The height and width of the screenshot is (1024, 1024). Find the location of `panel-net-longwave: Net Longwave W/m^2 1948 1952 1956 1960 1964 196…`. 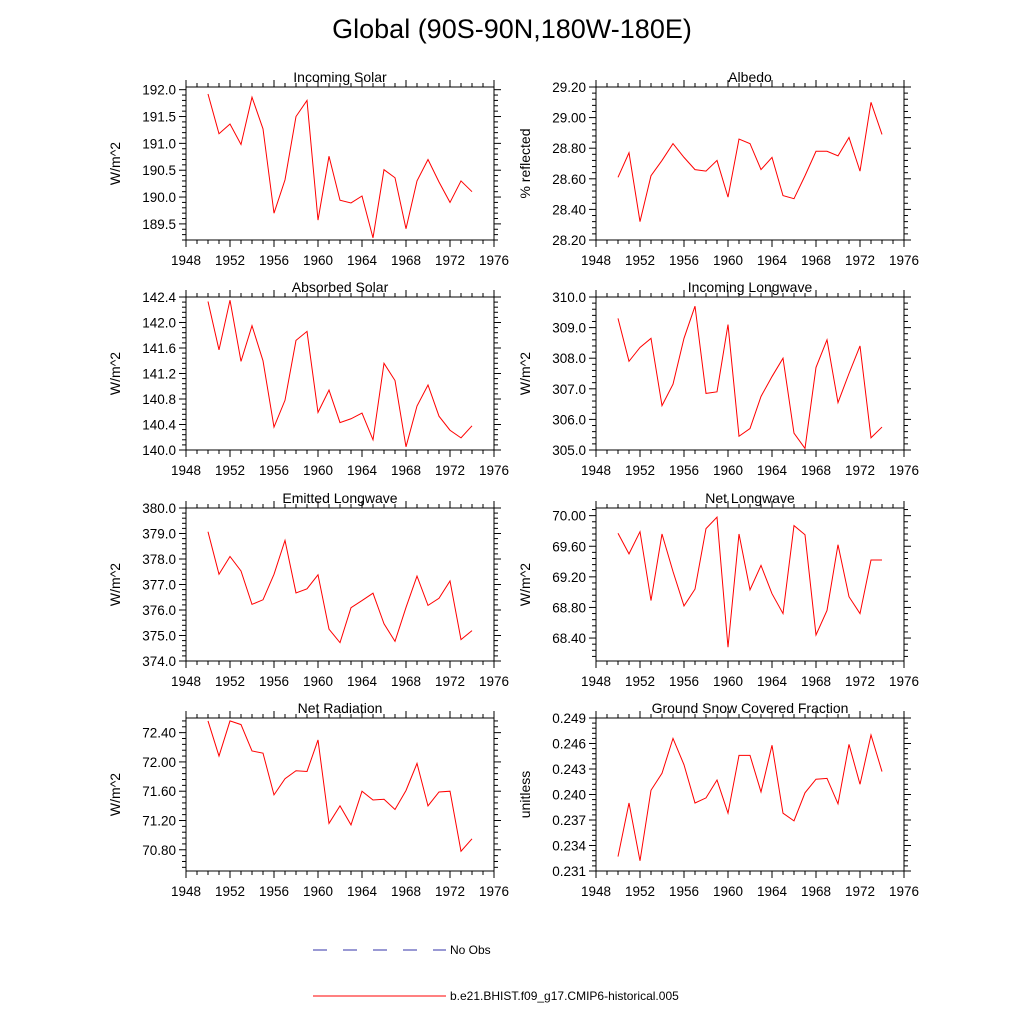

panel-net-longwave: Net Longwave W/m^2 1948 1952 1956 1960 1964 196… is located at coordinates (718, 589).